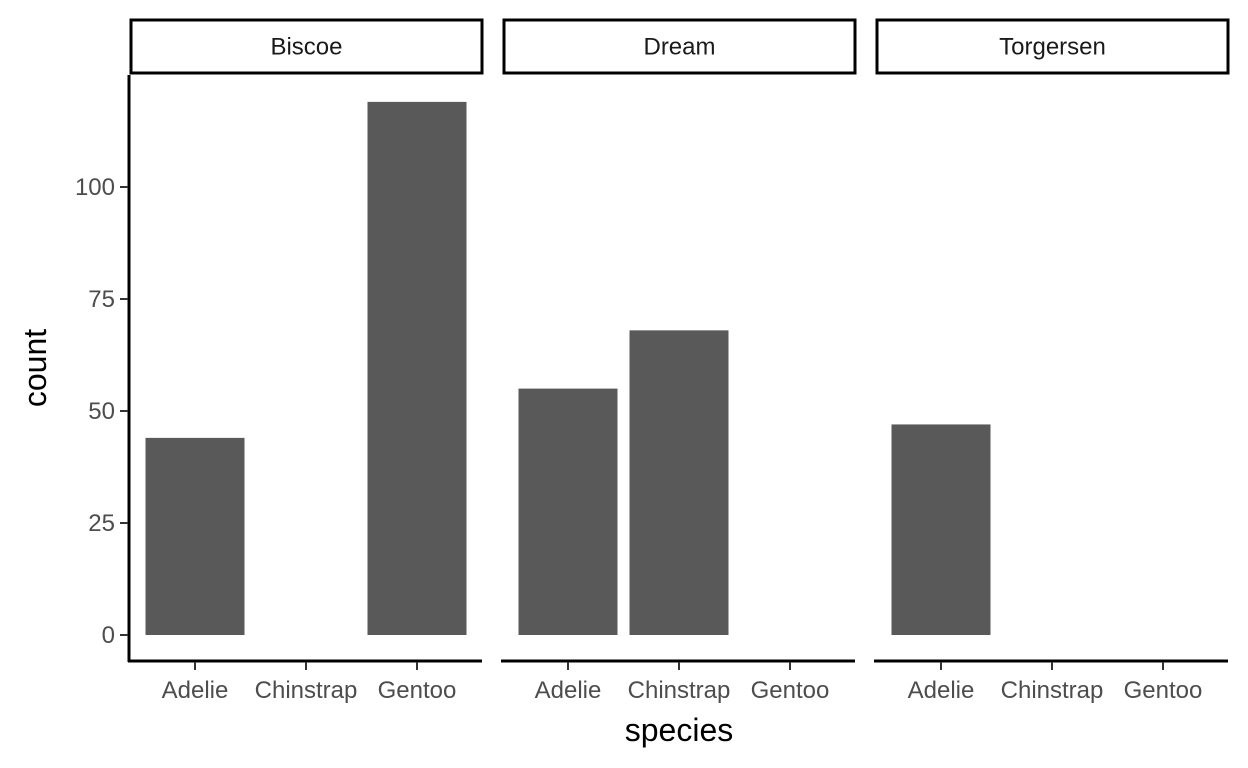 Image resolution: width=1248 pixels, height=768 pixels. I want to click on y-tick-label: 0, so click(108, 635).